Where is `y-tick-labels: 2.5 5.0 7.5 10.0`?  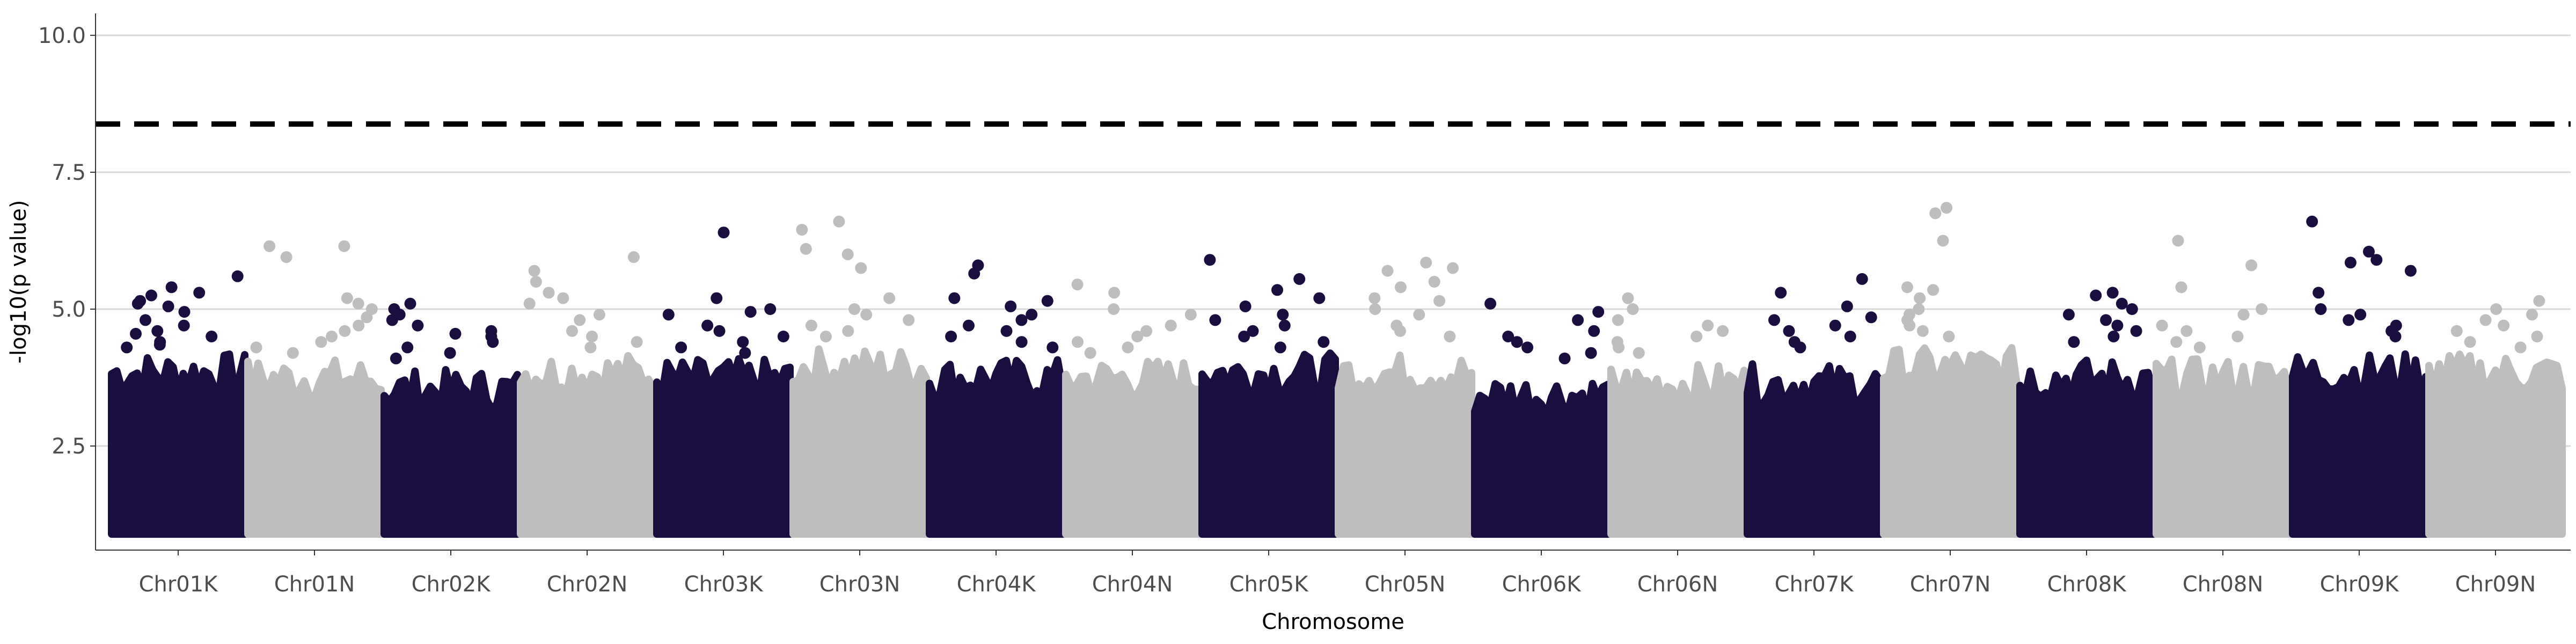 y-tick-labels: 2.5 5.0 7.5 10.0 is located at coordinates (67, 241).